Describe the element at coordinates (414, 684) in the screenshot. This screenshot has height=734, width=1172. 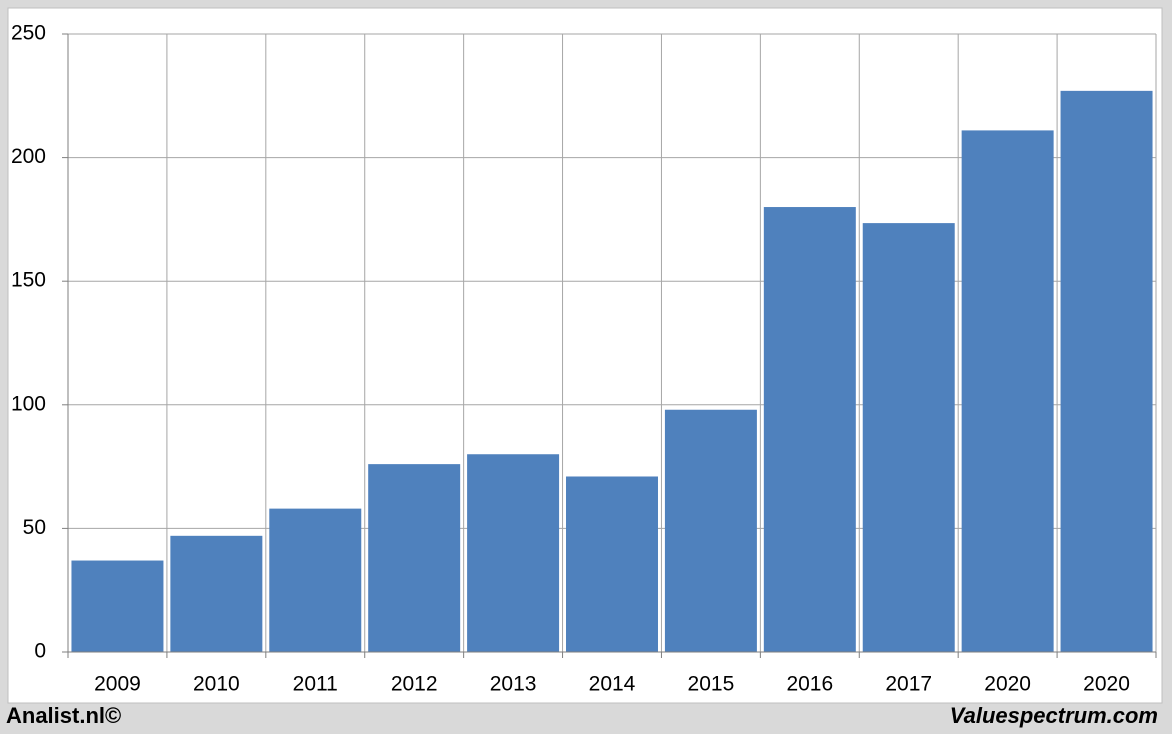
I see `x-tick-label: 2012` at that location.